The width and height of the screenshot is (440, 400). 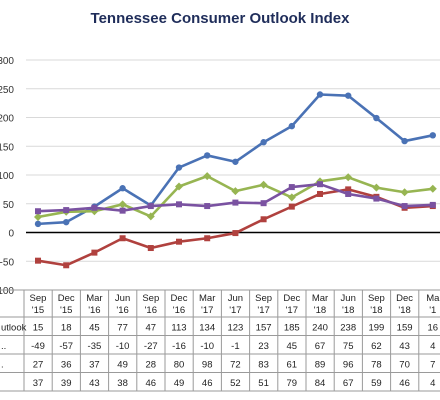 I want to click on data-label: 23, so click(x=263, y=346).